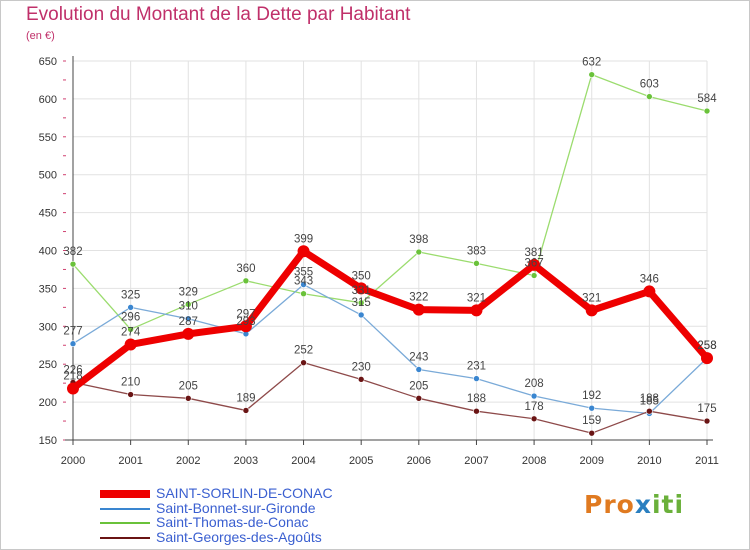 This screenshot has height=550, width=750. I want to click on data-label: 360, so click(245, 269).